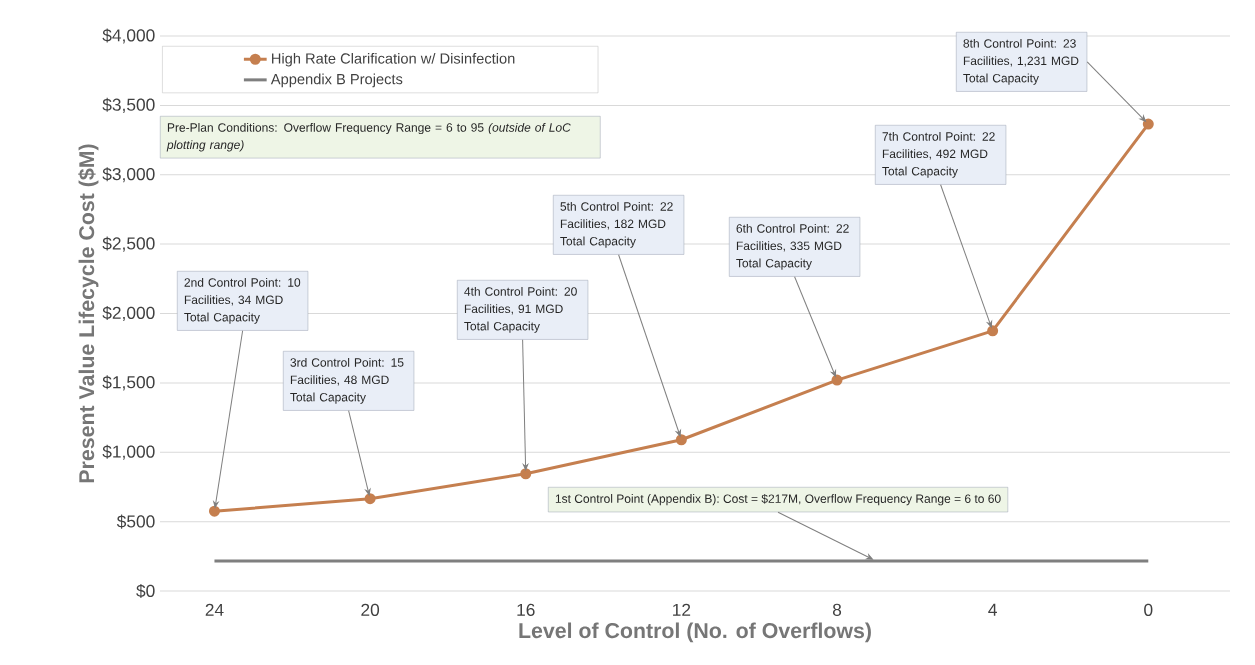  I want to click on annotation: 2nd Control Point: 10 Facilities, 34 MGD Total Capacity, so click(242, 300).